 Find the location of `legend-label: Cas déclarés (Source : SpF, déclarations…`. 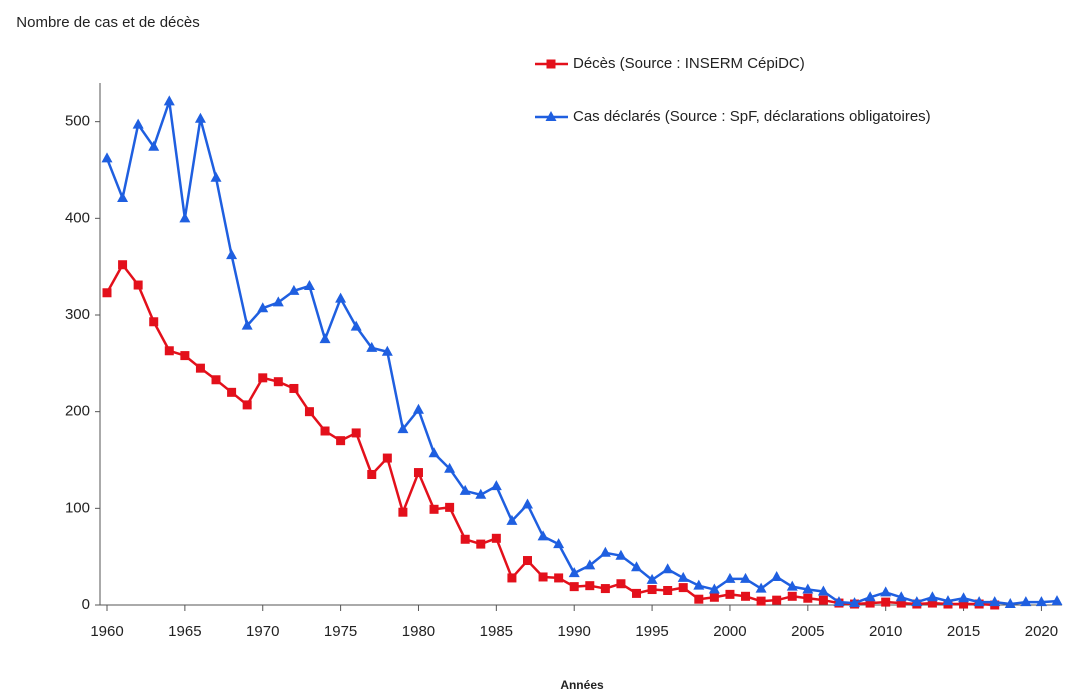

legend-label: Cas déclarés (Source : SpF, déclarations… is located at coordinates (752, 116).